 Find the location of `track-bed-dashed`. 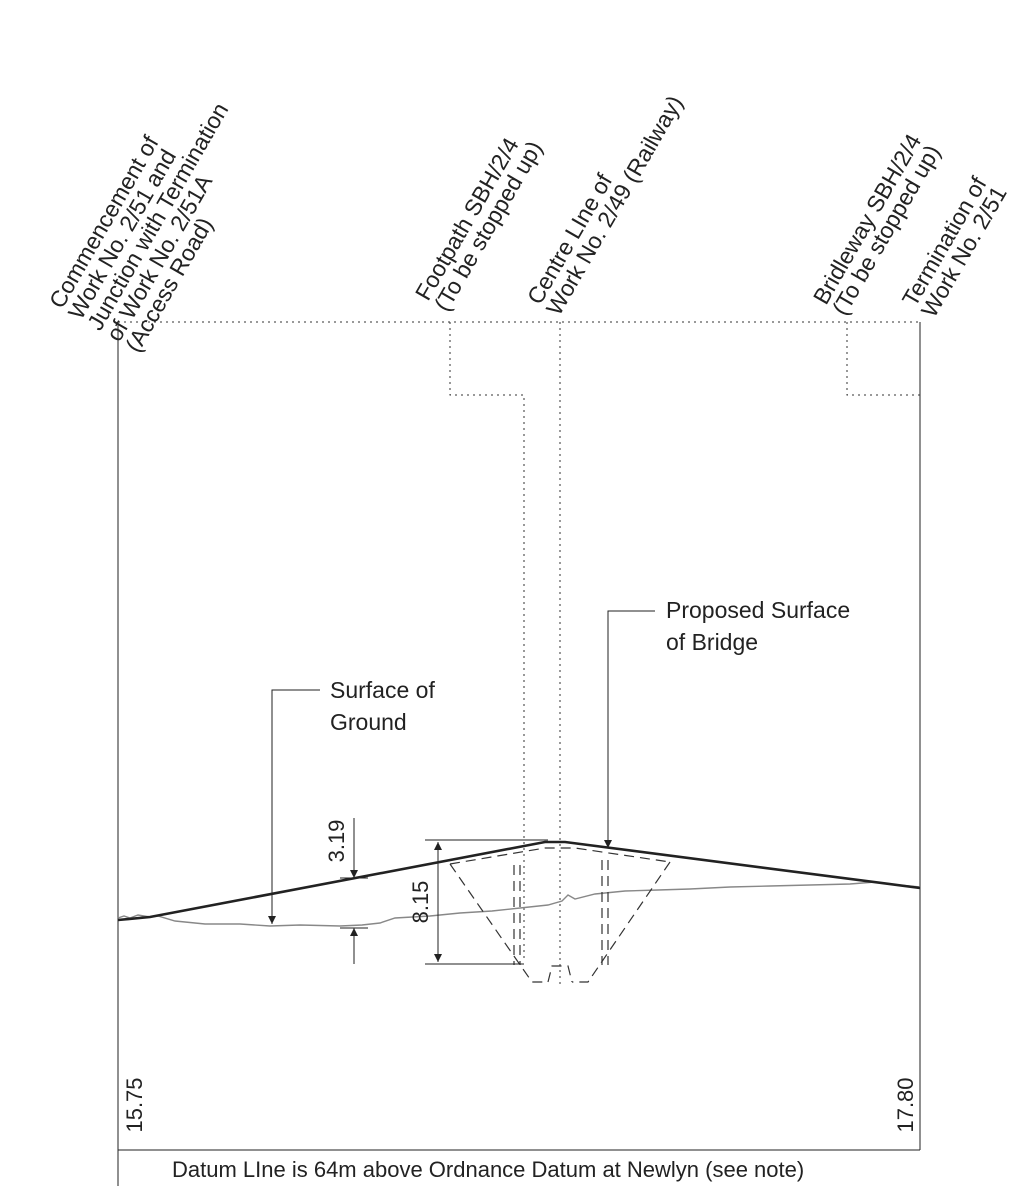

track-bed-dashed is located at coordinates (560, 974).